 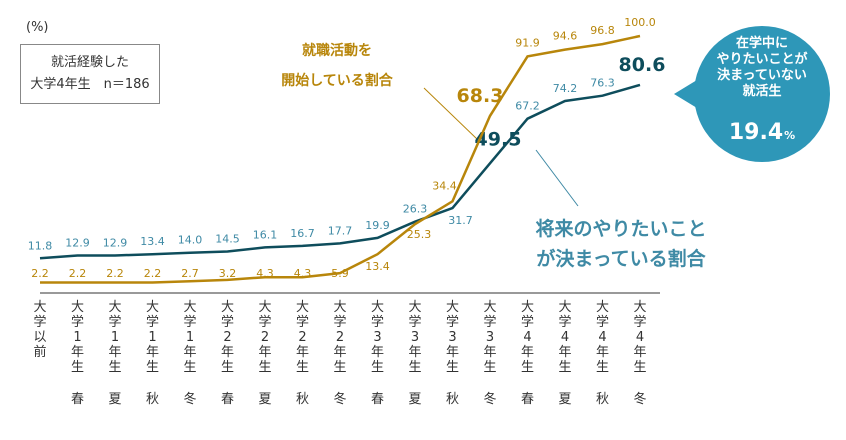 I want to click on data-label-s1-13: 91.9, so click(x=527, y=42).